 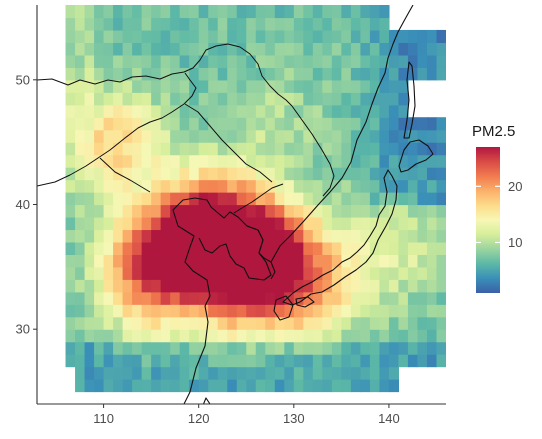 What do you see at coordinates (346, 248) in the screenshot?
I see `heatmap-cell-r11-c29` at bounding box center [346, 248].